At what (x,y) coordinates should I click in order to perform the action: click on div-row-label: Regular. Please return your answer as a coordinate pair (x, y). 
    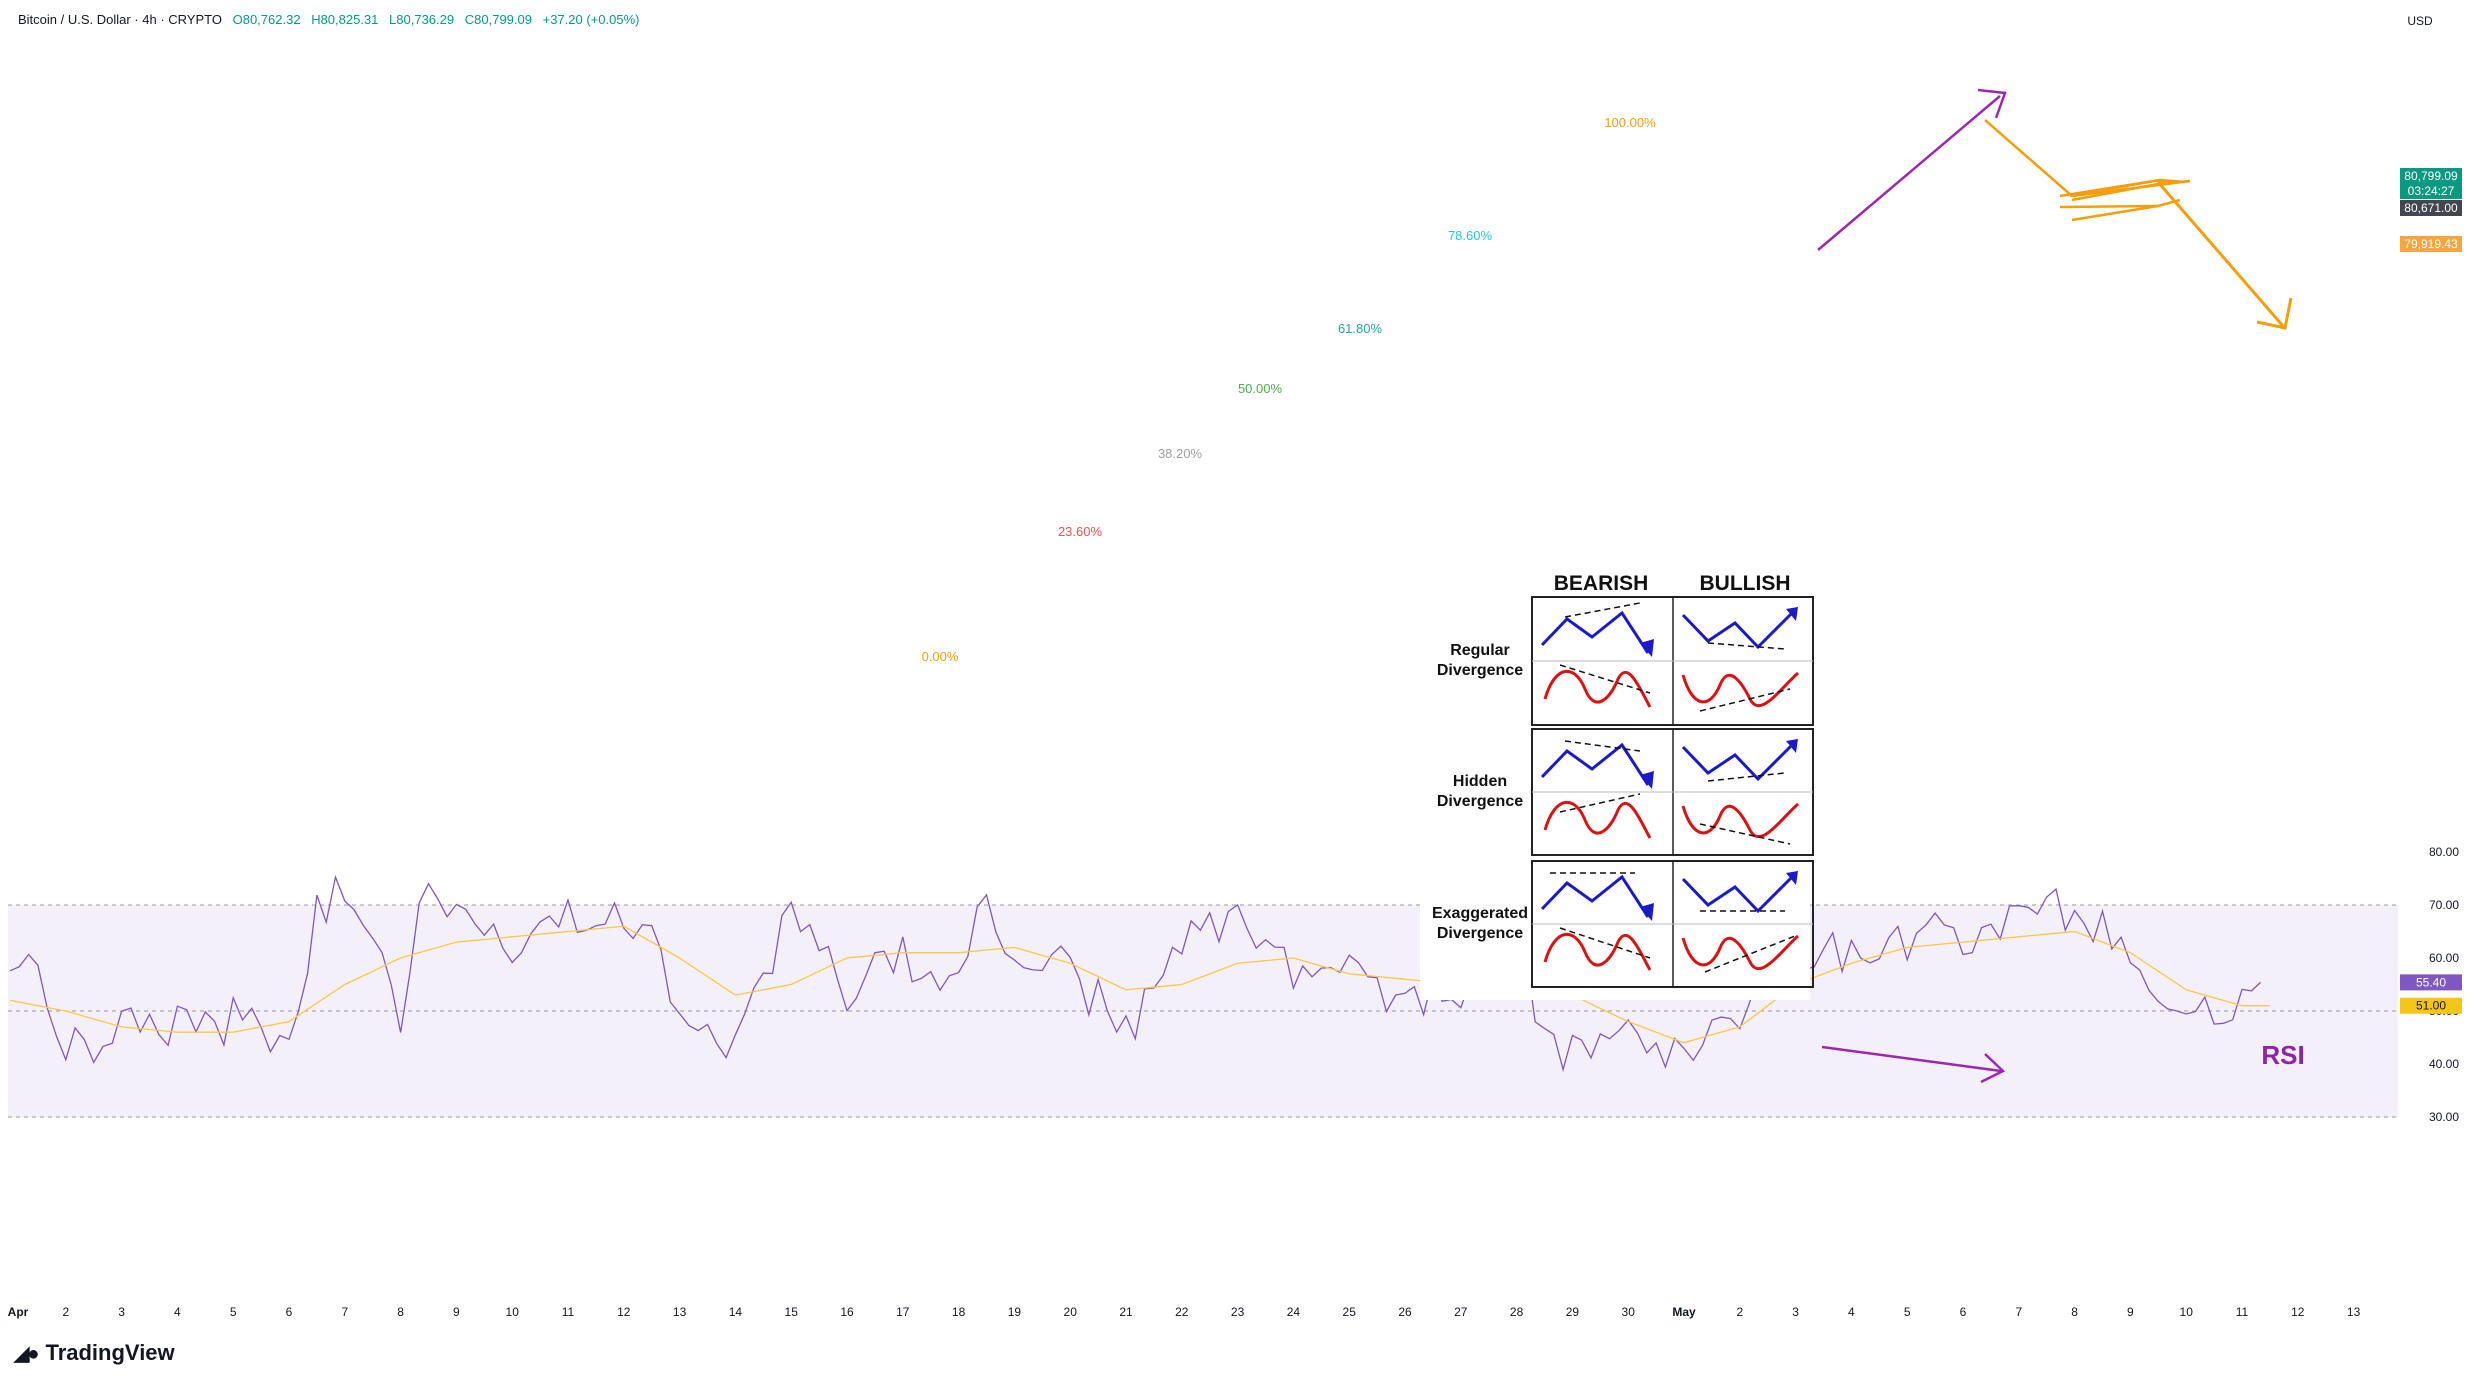
    Looking at the image, I should click on (1480, 650).